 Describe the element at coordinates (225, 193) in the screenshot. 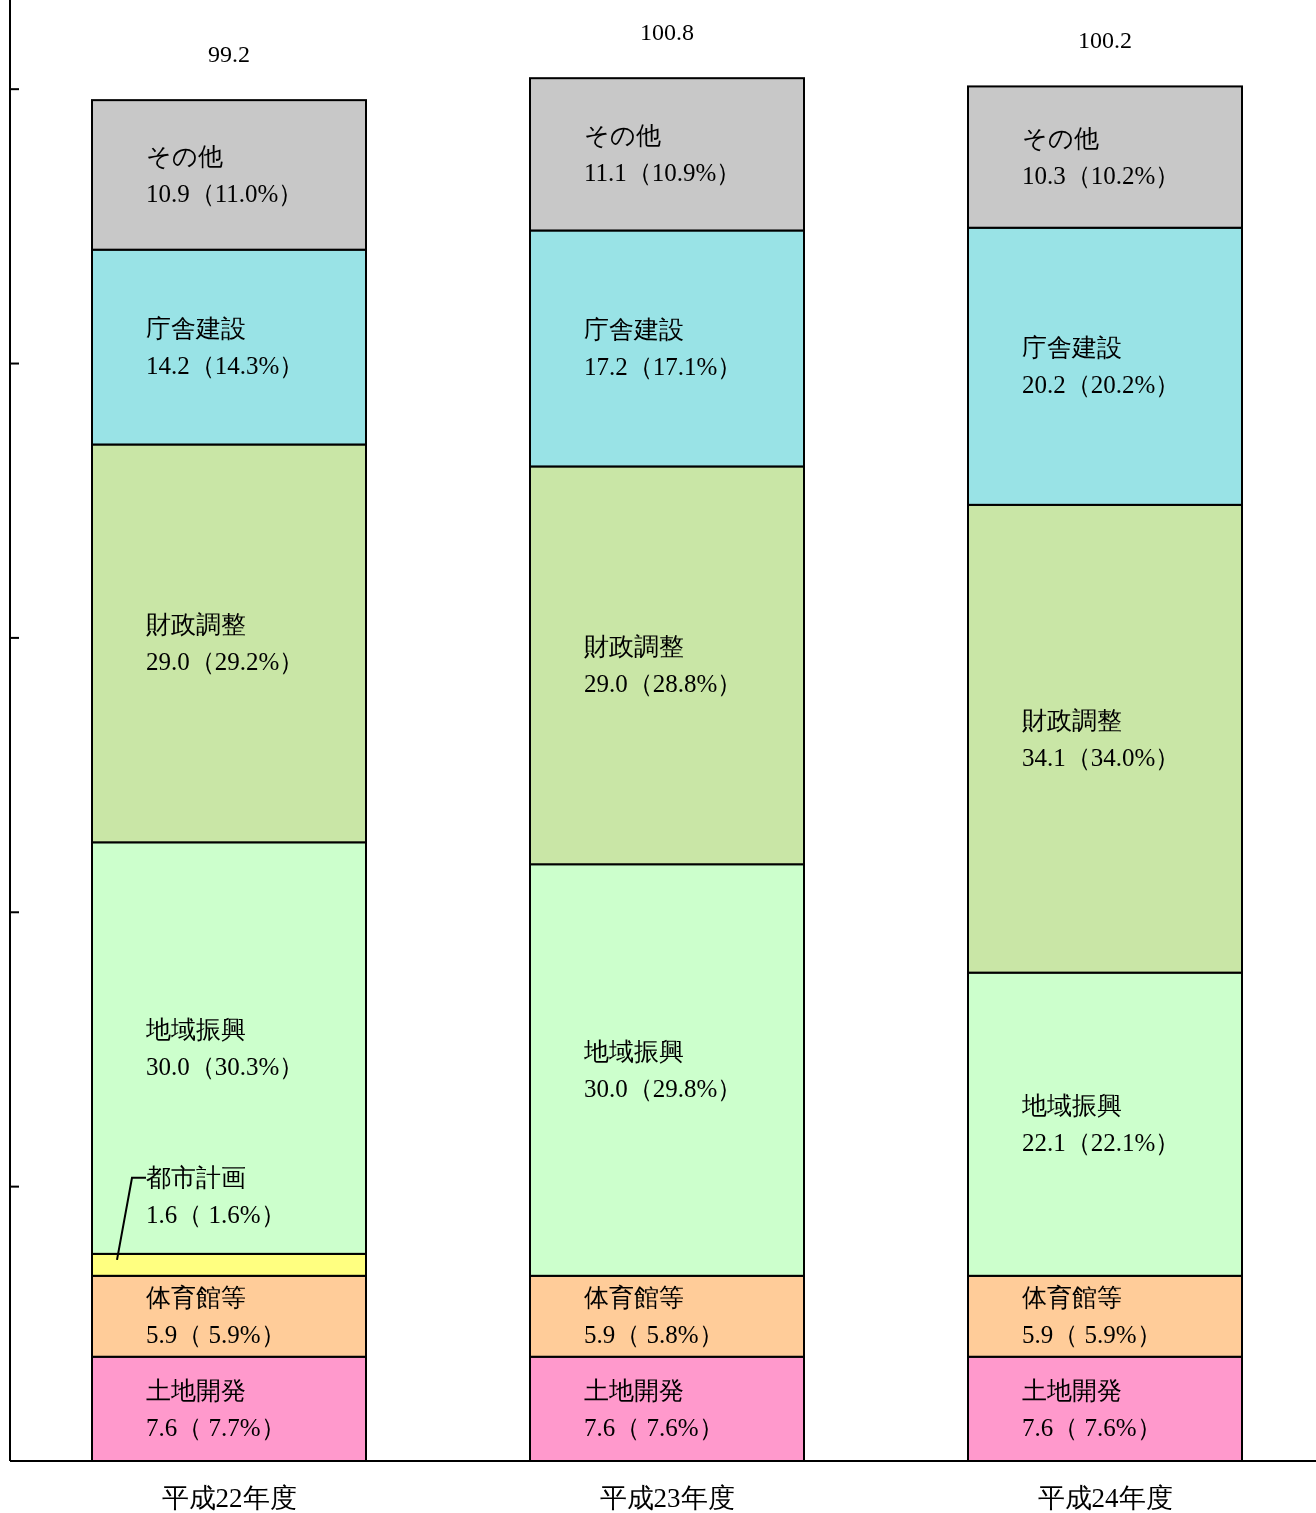

I see `text: 10.9（11.0%）` at that location.